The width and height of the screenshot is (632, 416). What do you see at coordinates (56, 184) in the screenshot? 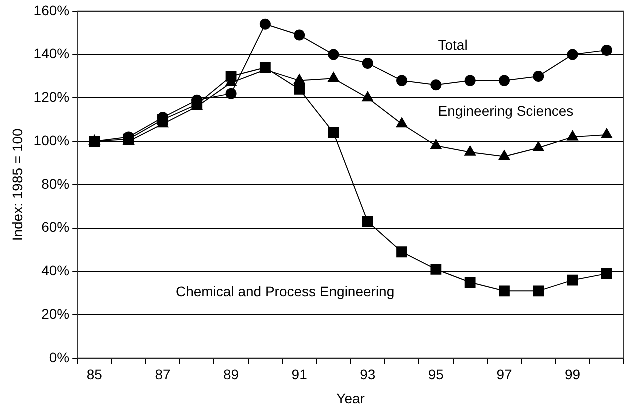
I see `y-tick-label: 80%` at bounding box center [56, 184].